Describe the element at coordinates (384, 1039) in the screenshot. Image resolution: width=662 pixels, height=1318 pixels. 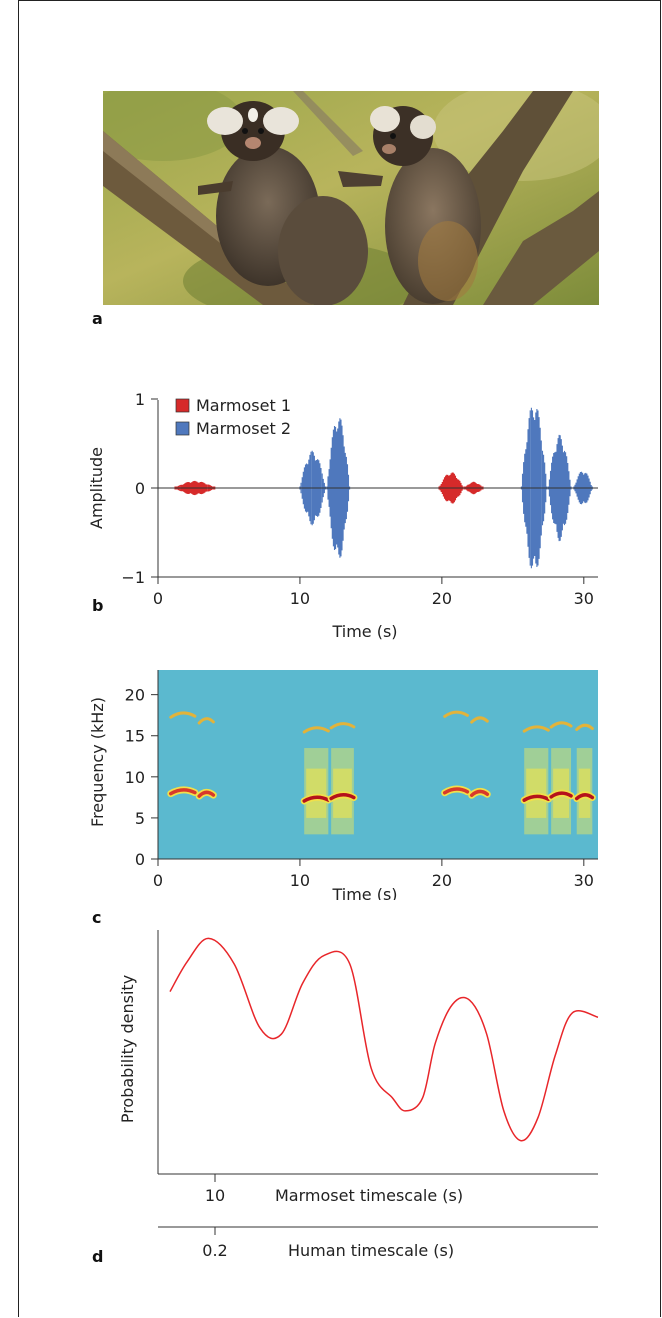
I see `density-curve` at that location.